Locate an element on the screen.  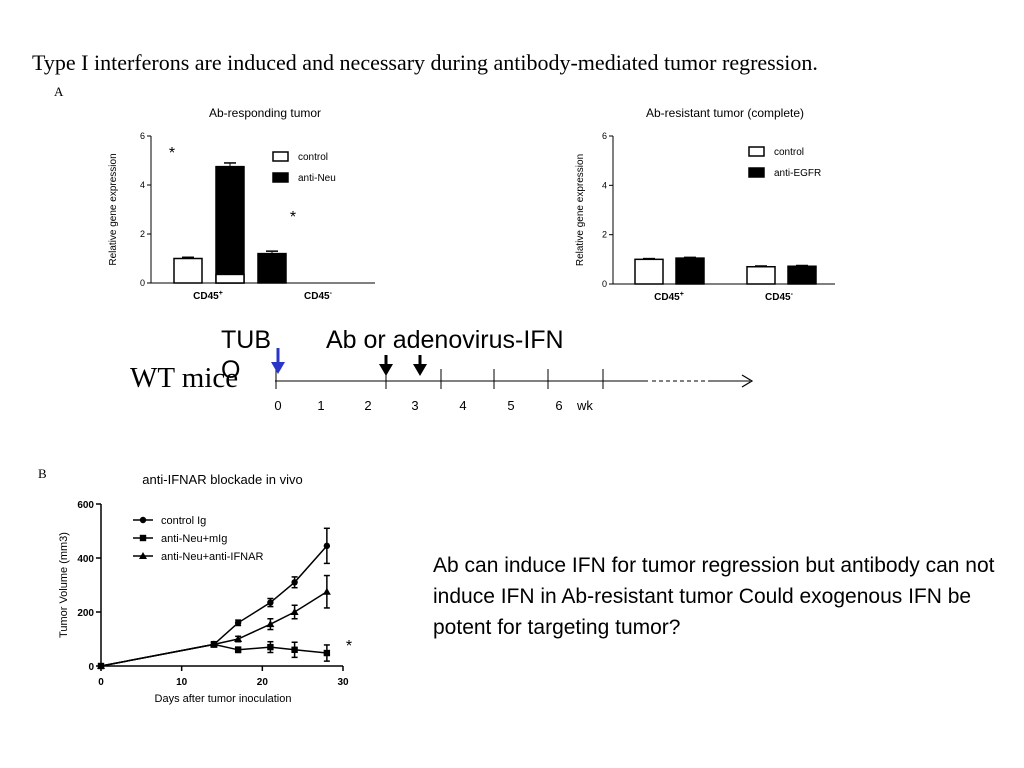
x-tick-label: 10 is located at coordinates (182, 682).